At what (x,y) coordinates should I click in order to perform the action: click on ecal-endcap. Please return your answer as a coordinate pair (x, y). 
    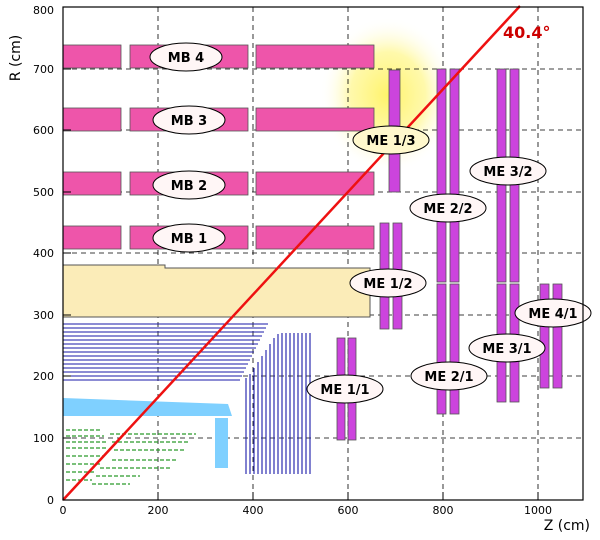
    Looking at the image, I should click on (221, 443).